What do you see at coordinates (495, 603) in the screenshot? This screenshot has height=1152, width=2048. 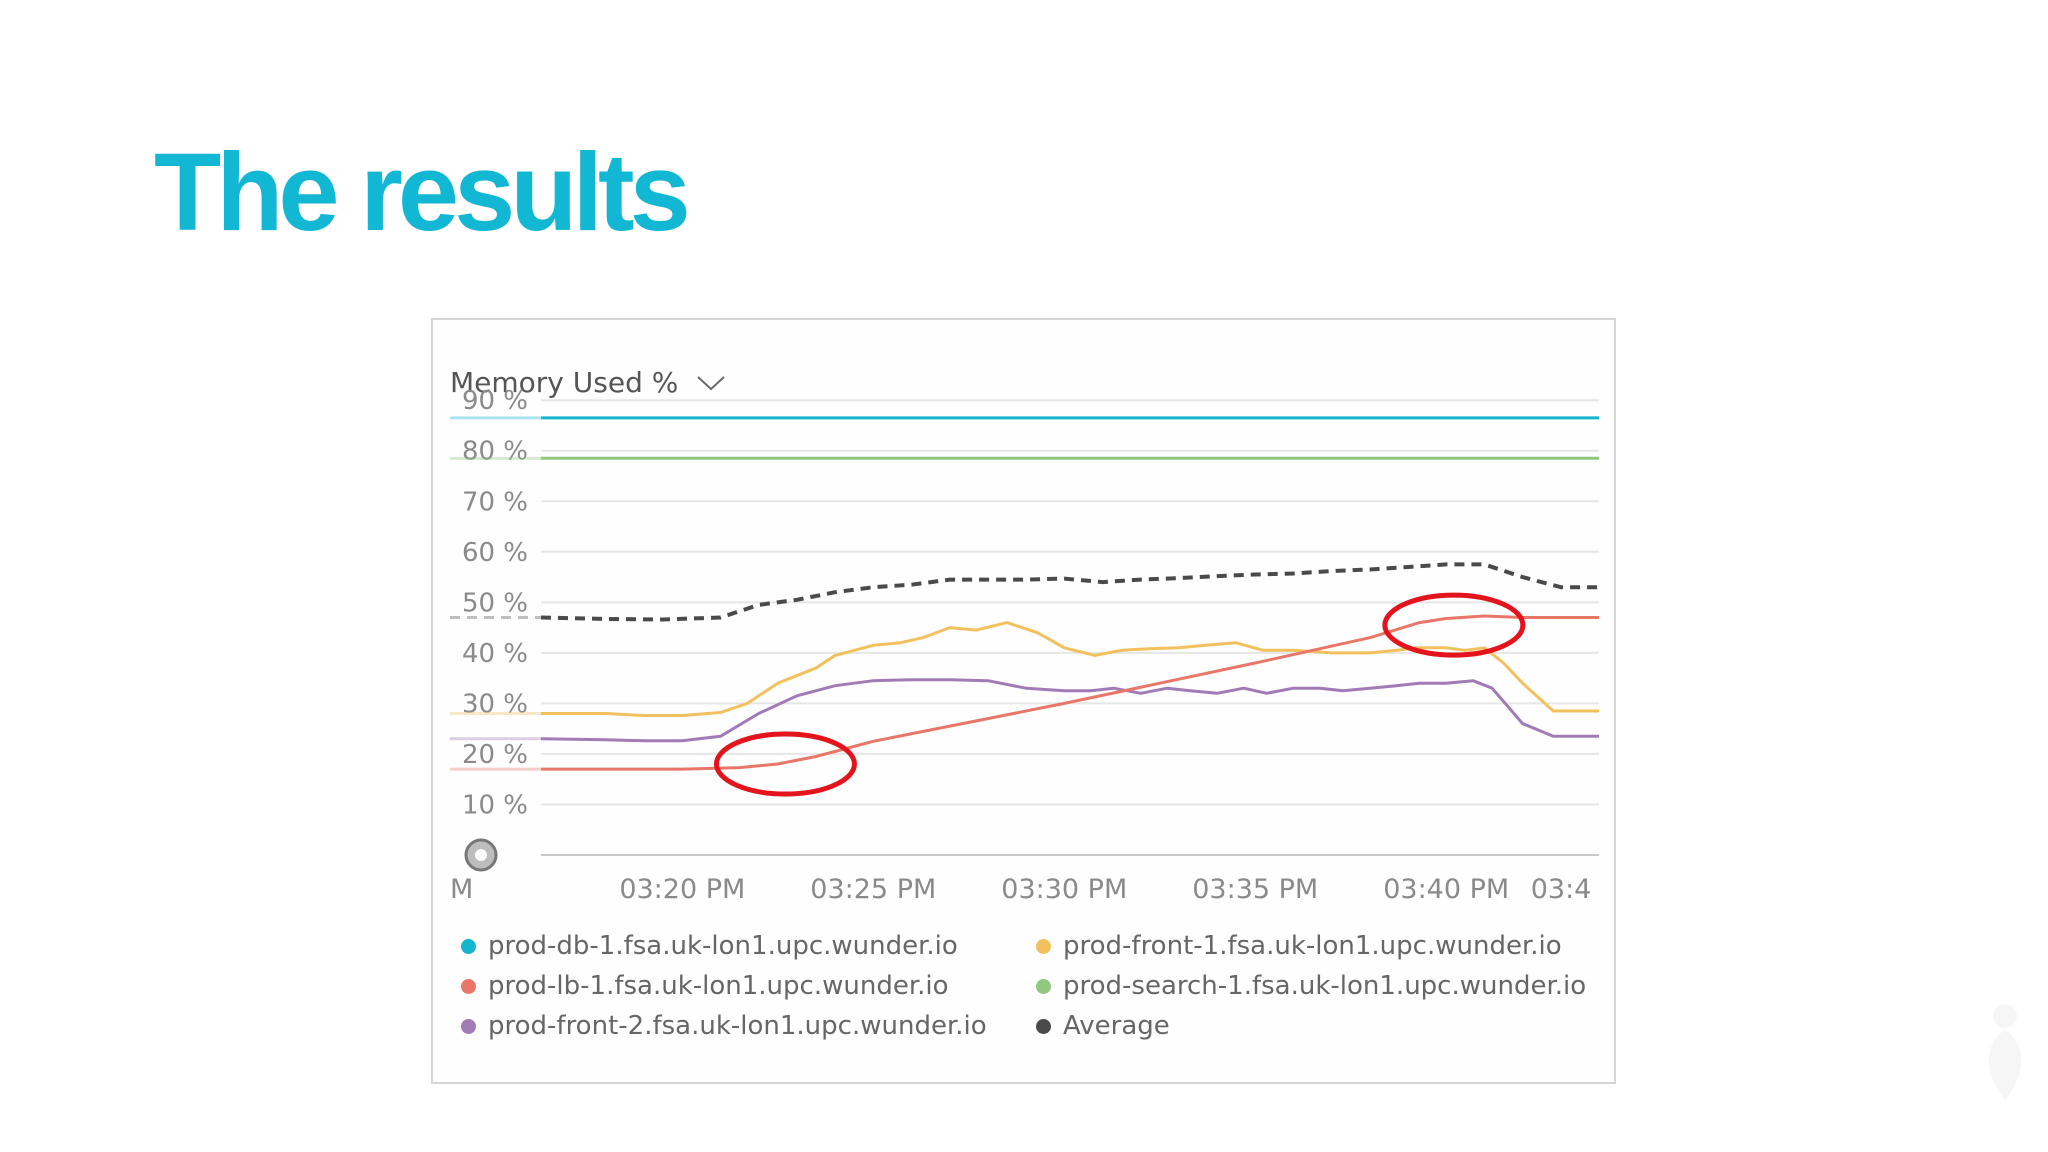 I see `y-tick-label: 50 %` at bounding box center [495, 603].